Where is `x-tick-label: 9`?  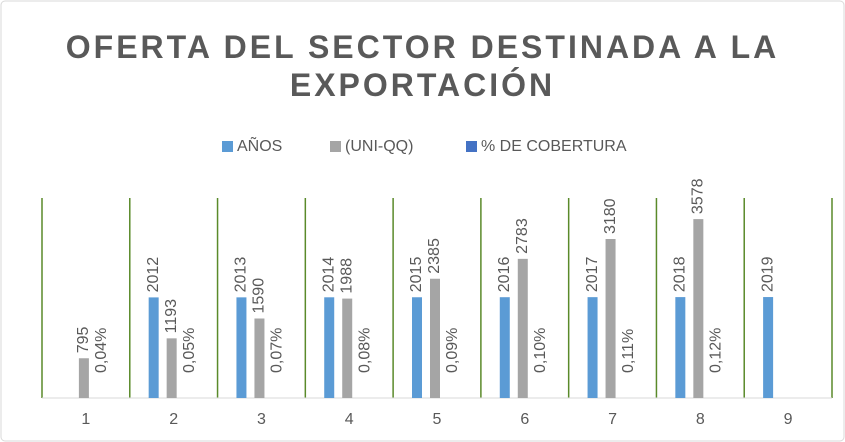
x-tick-label: 9 is located at coordinates (788, 419).